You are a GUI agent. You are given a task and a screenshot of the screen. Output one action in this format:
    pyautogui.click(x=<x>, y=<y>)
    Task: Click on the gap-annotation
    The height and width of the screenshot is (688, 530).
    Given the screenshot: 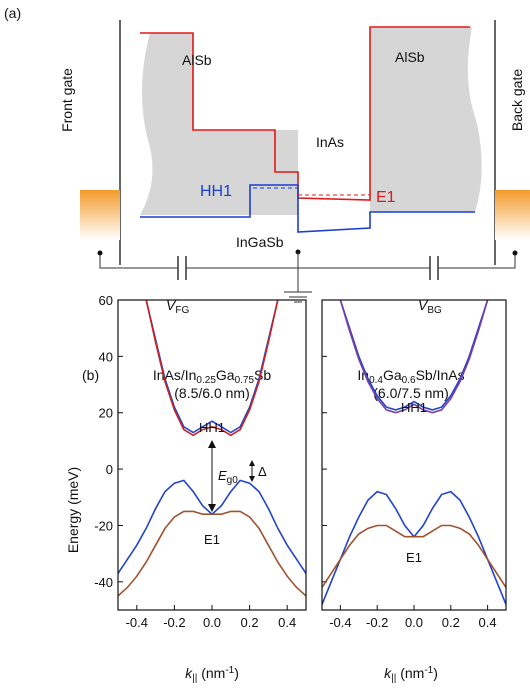 What is the action you would take?
    pyautogui.click(x=231, y=476)
    